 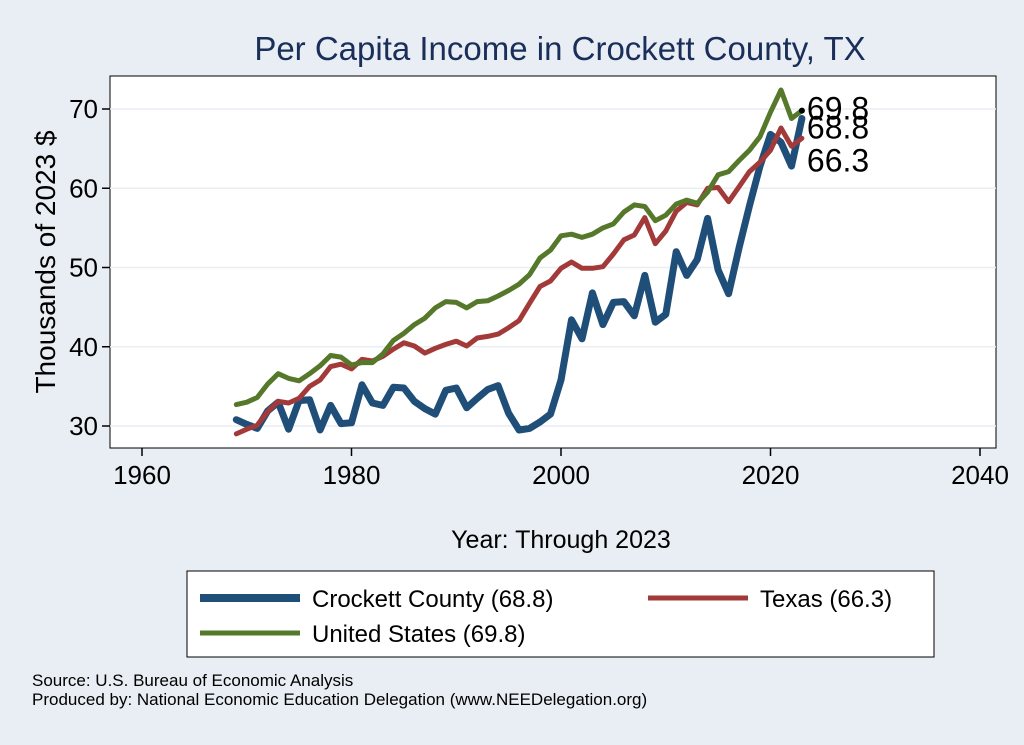 I want to click on end-marker-us, so click(x=801, y=110).